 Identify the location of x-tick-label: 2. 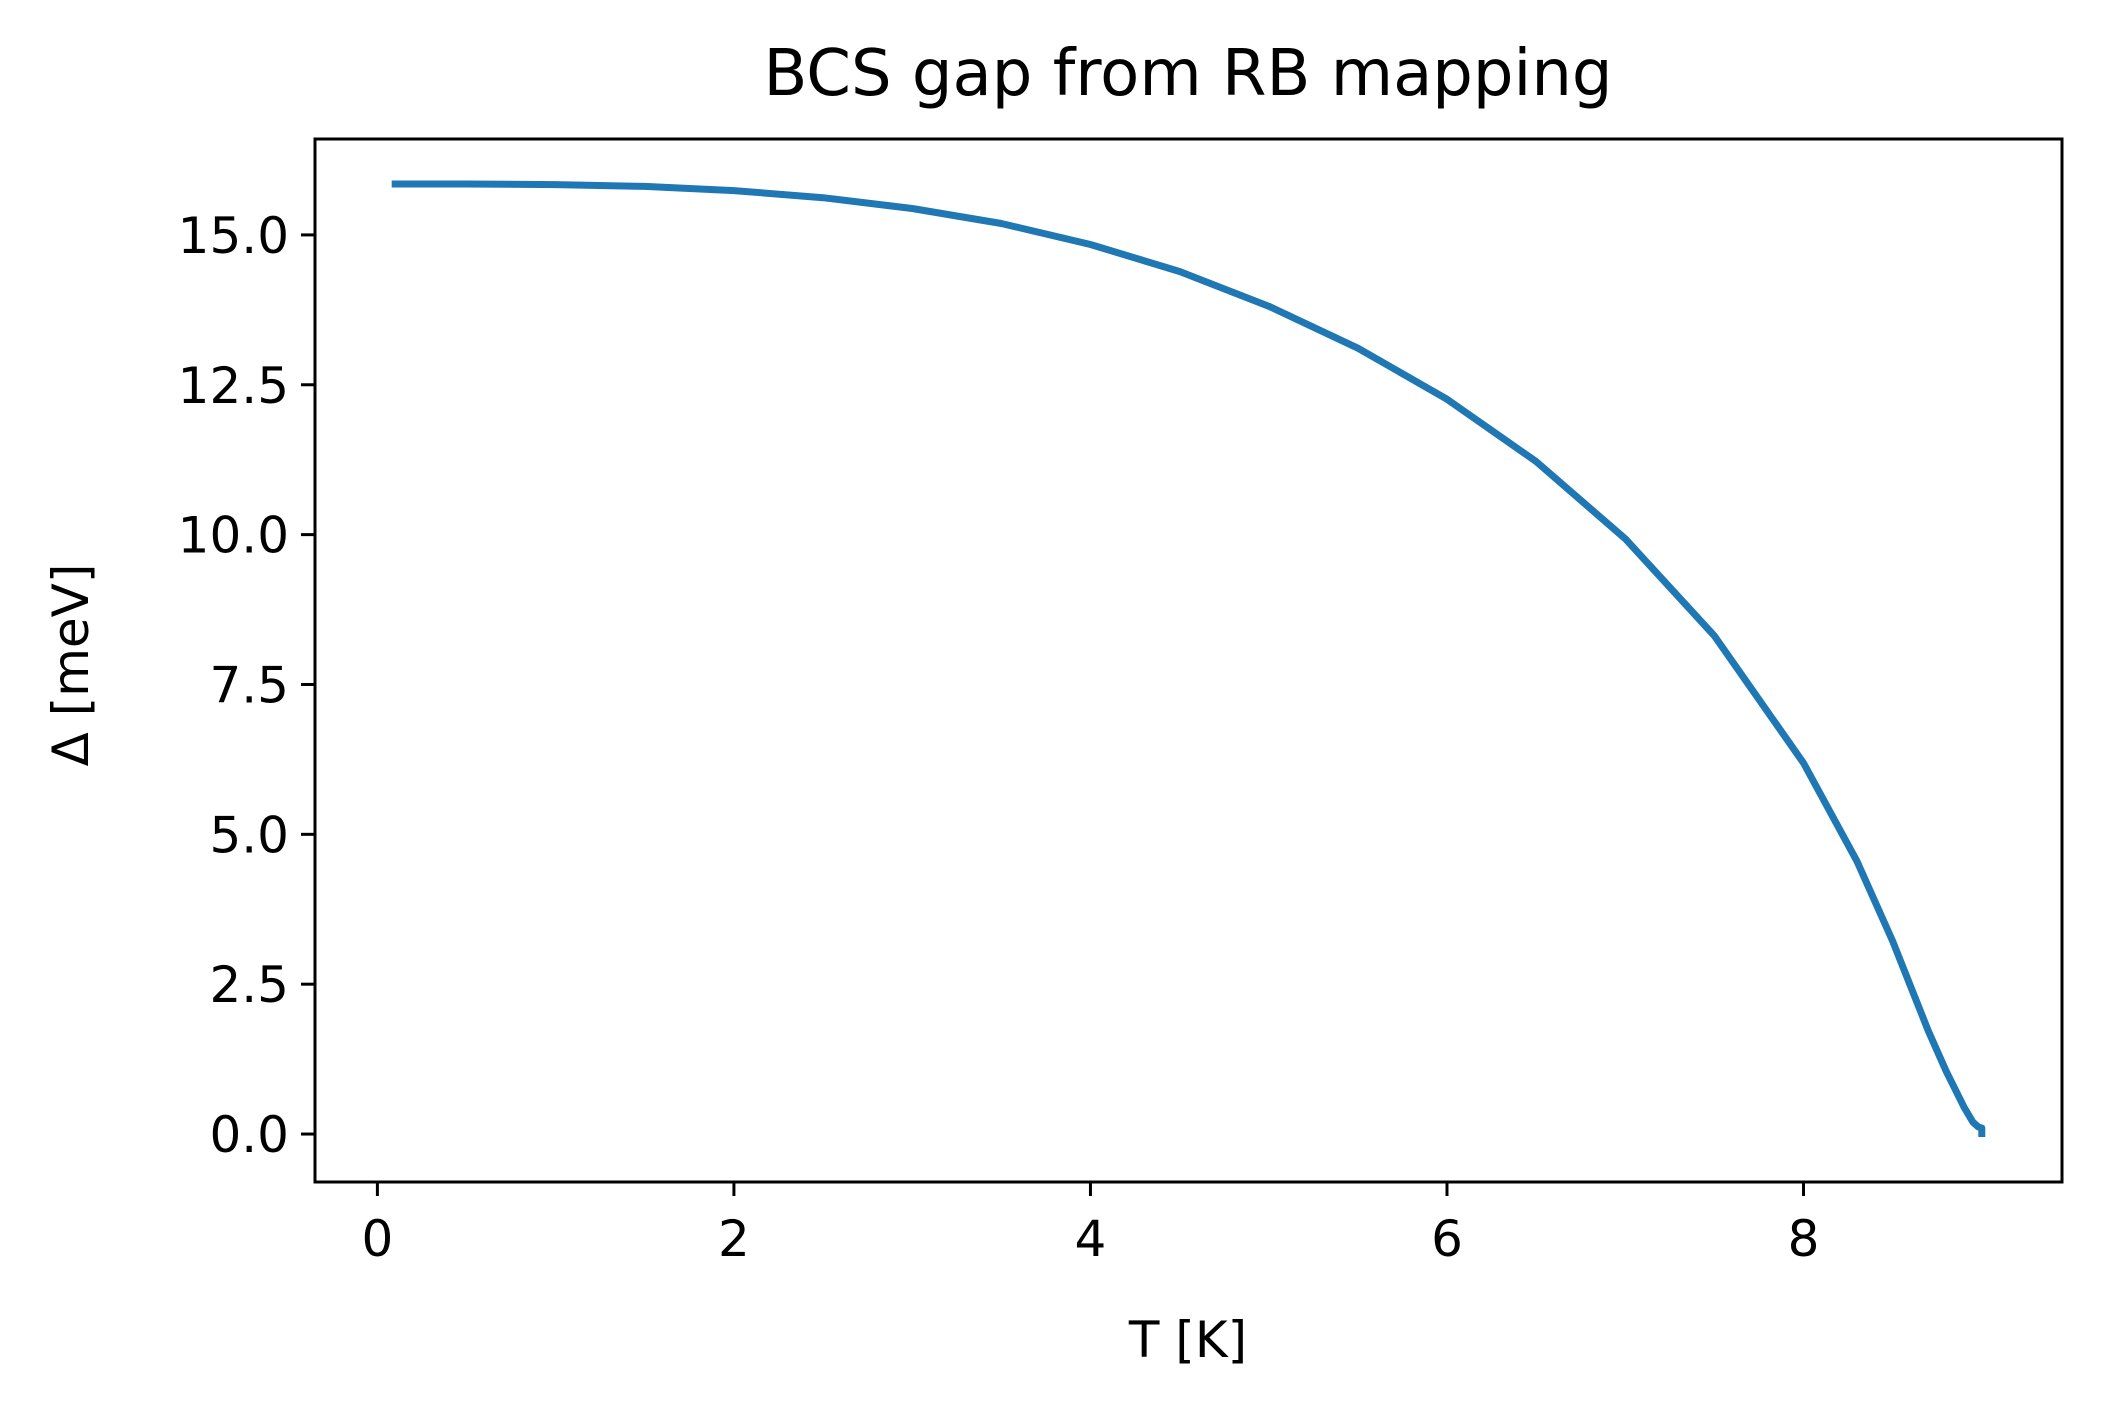
(734, 1239).